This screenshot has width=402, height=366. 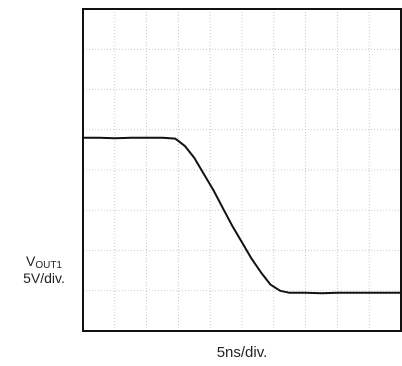 What do you see at coordinates (44, 278) in the screenshot?
I see `y-axis-scale-label: 5V/div.` at bounding box center [44, 278].